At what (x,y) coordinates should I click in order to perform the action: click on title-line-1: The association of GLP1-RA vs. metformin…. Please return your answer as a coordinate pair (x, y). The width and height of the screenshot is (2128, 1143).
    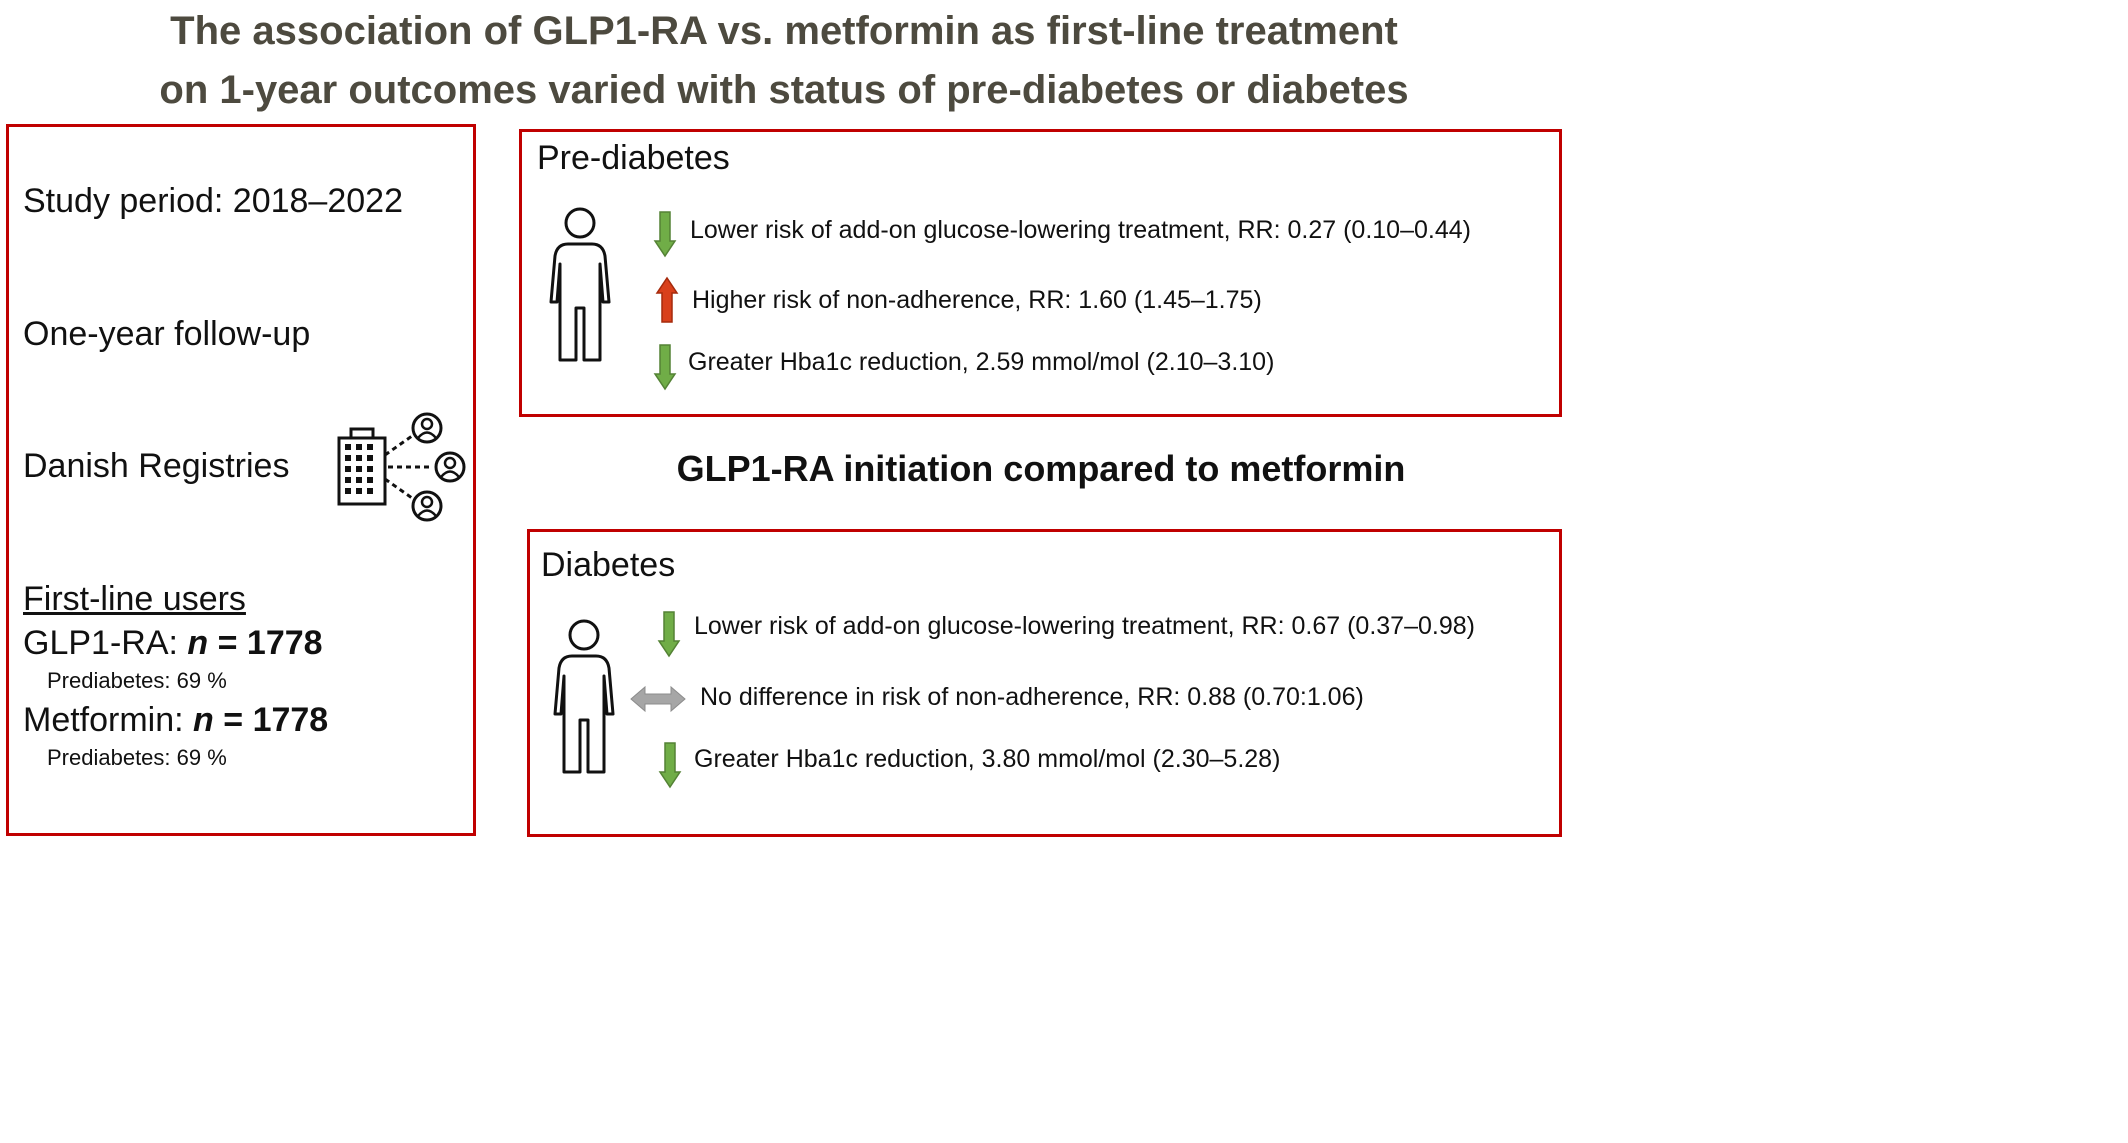
    Looking at the image, I should click on (784, 31).